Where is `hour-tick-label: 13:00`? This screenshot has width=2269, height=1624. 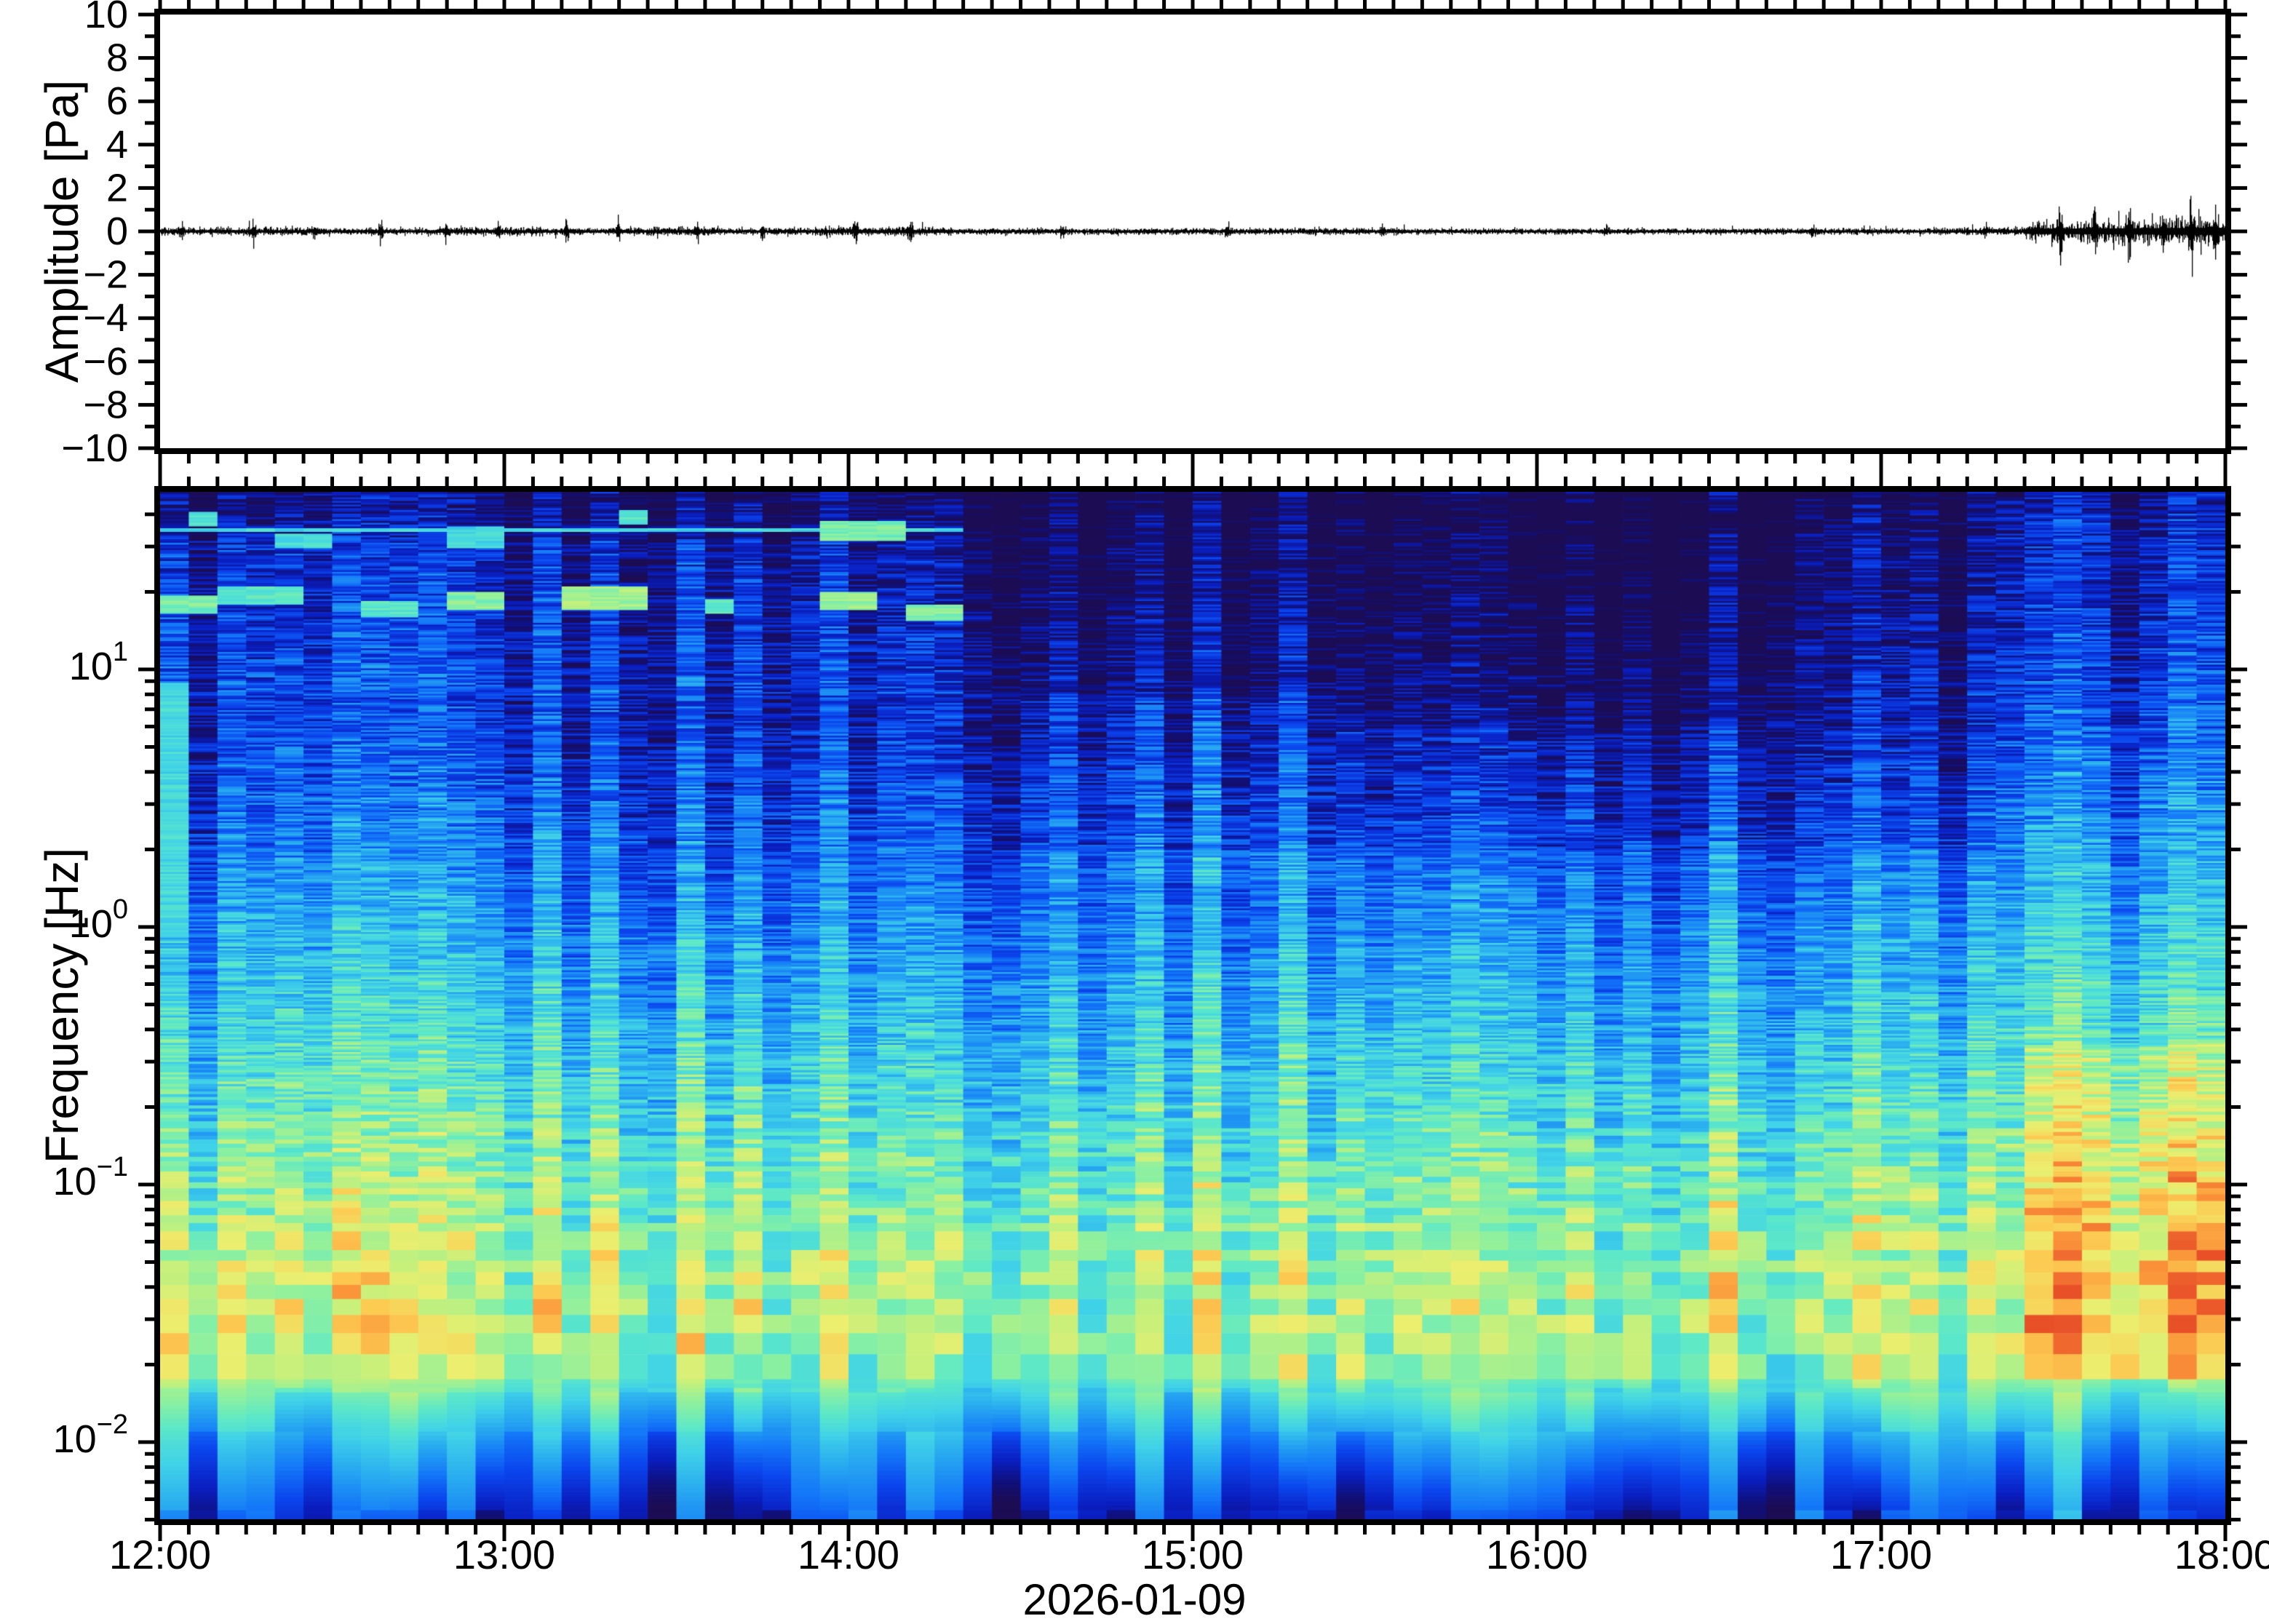
hour-tick-label: 13:00 is located at coordinates (504, 1554).